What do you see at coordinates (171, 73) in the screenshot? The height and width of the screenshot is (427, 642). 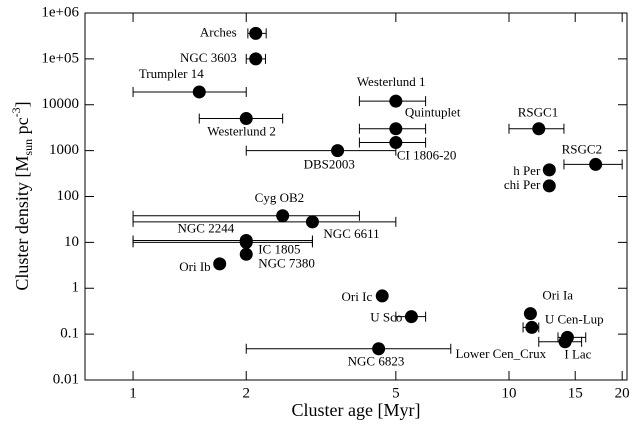 I see `point-label: Trumpler 14` at bounding box center [171, 73].